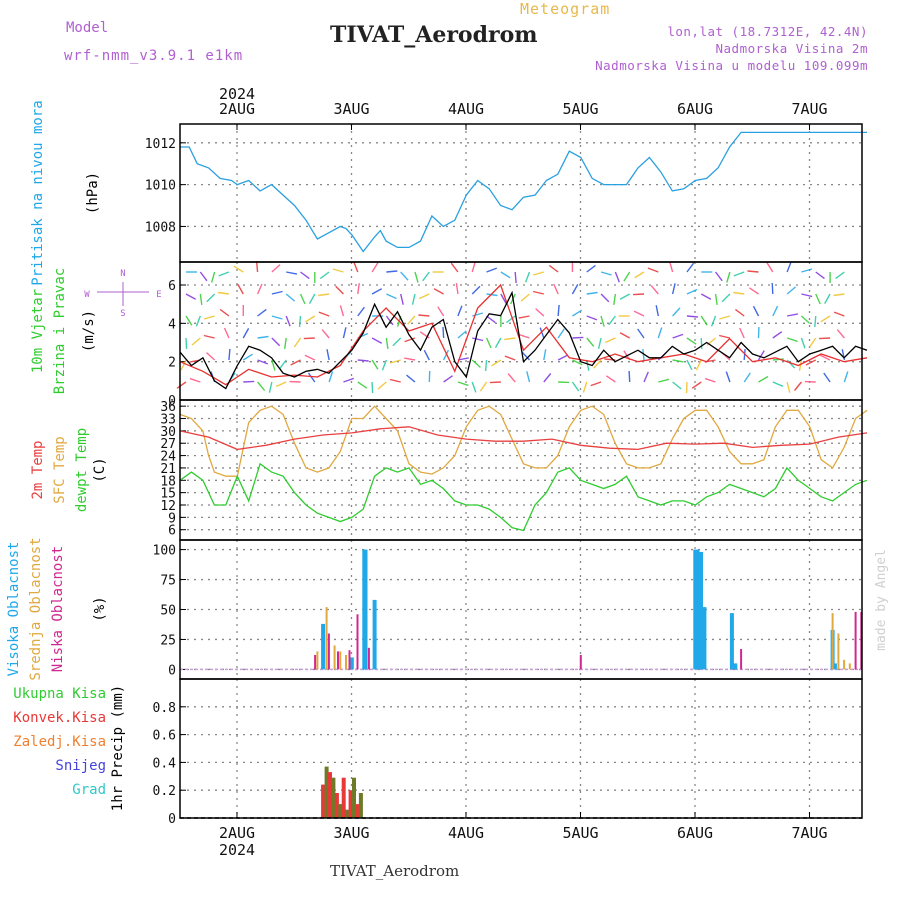  I want to click on temp-ylabel: 2m Temp, so click(38, 469).